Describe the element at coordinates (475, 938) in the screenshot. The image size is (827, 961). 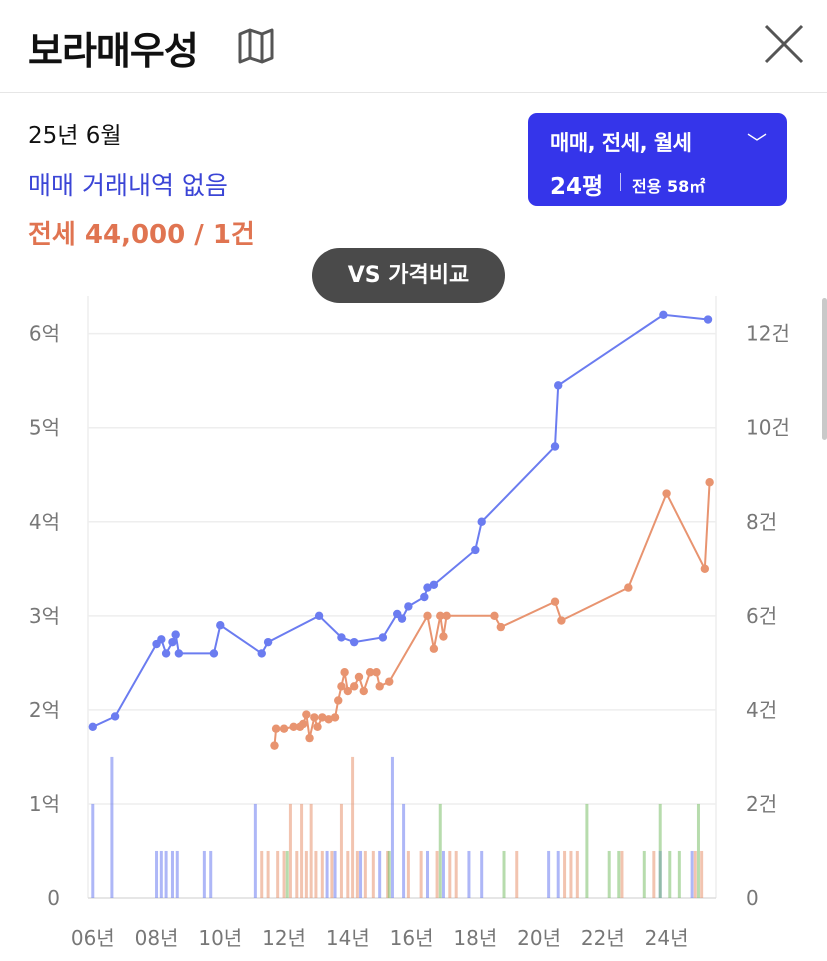
I see `x-tick-label: 18년` at that location.